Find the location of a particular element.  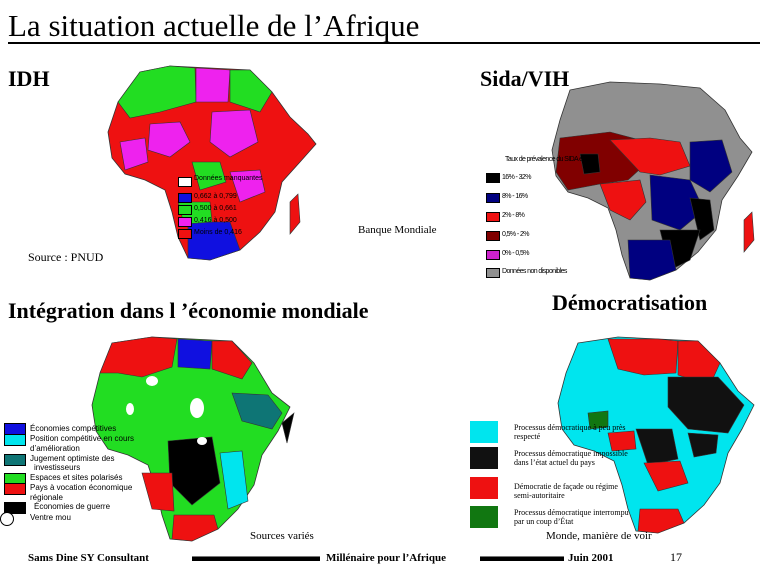

sida-legend-label: 16% - 32% is located at coordinates (516, 177).